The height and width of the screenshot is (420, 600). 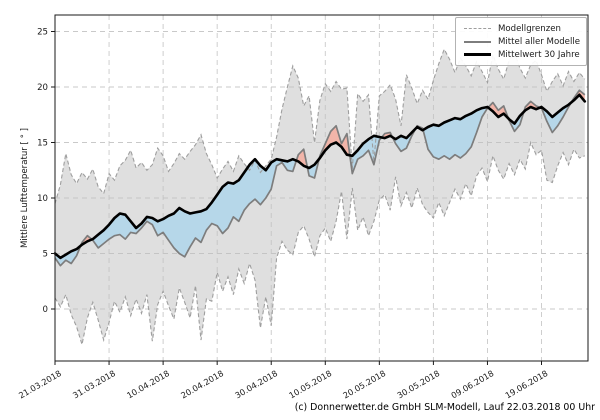 I want to click on black-line-icon, so click(x=477, y=54).